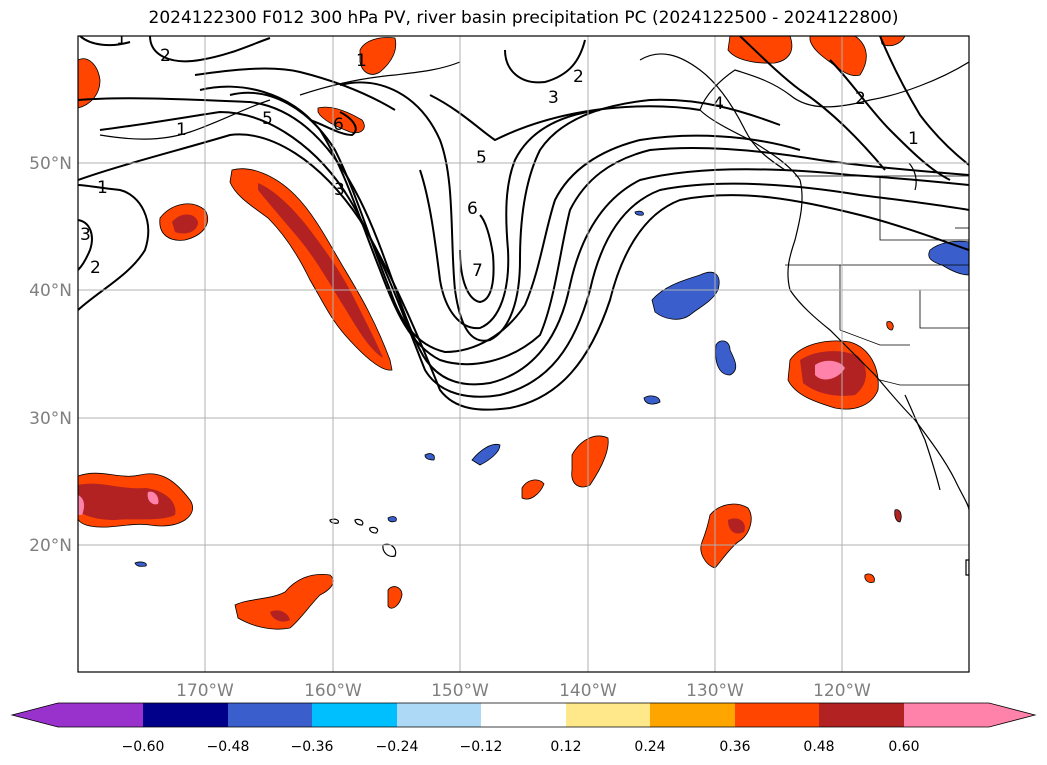 This screenshot has height=765, width=1047. Describe the element at coordinates (50, 355) in the screenshot. I see `latitude-labels: 50°N 40°N 30°N 20°N` at that location.